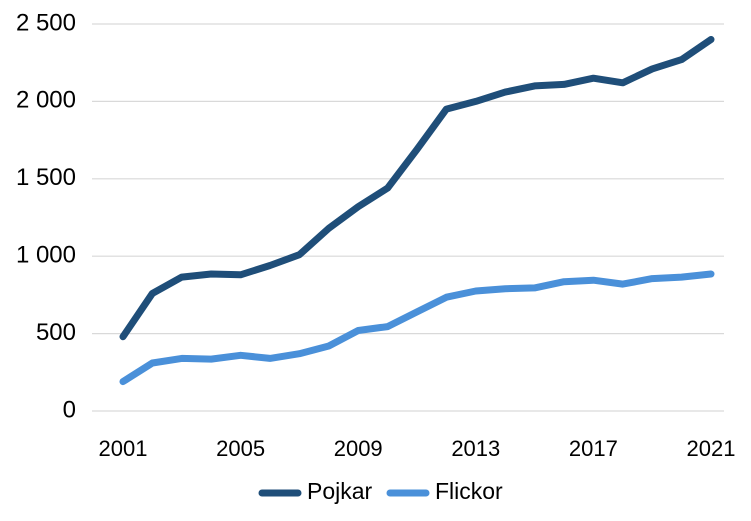  I want to click on x-axis-tick-labels: 2001 2005 2009 2013 2017 2021, so click(417, 448).